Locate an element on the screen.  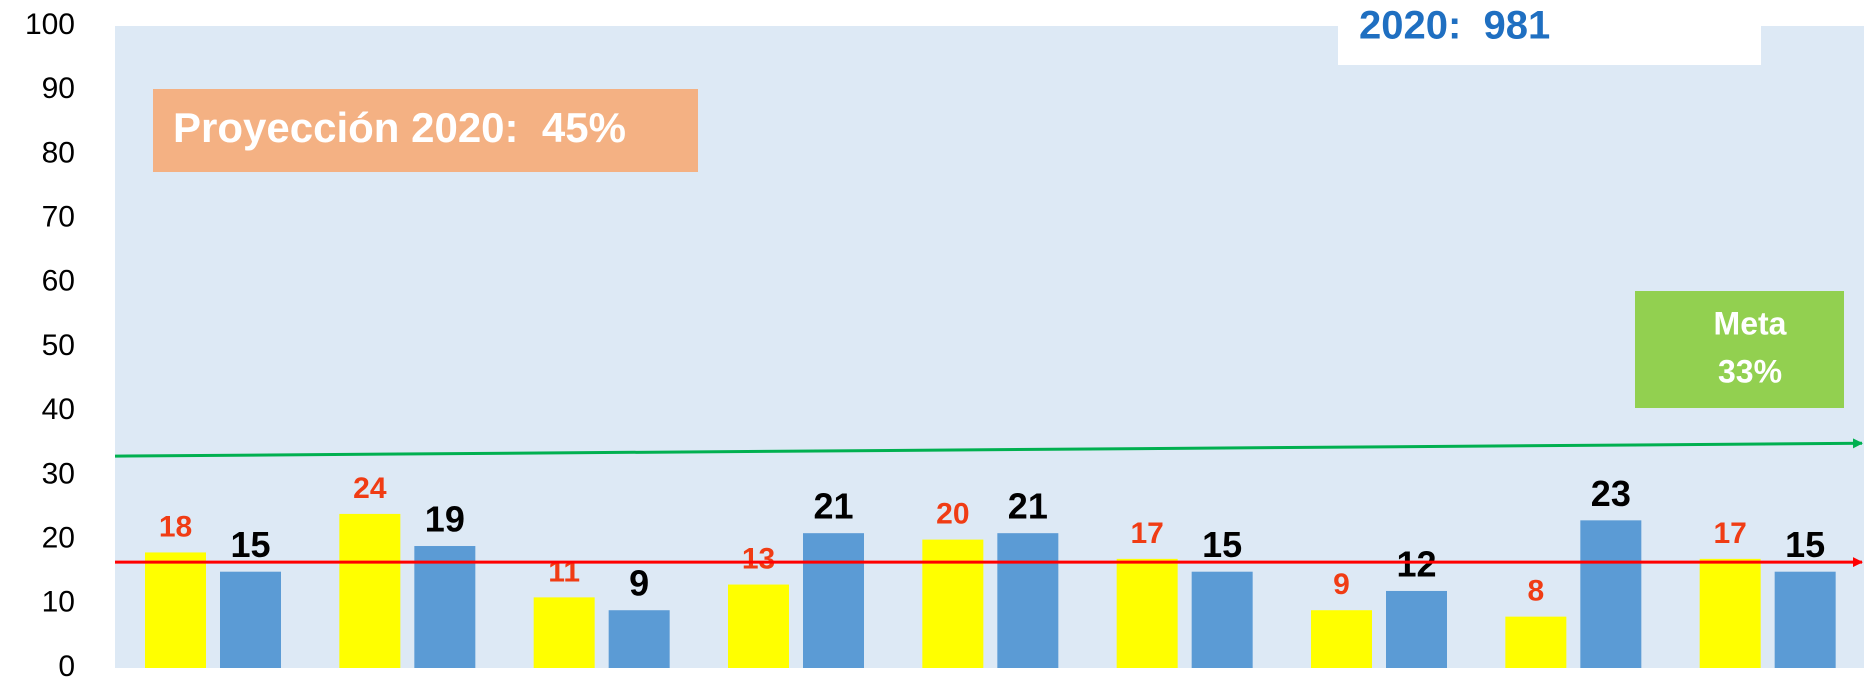
annotation: 33% is located at coordinates (1750, 371).